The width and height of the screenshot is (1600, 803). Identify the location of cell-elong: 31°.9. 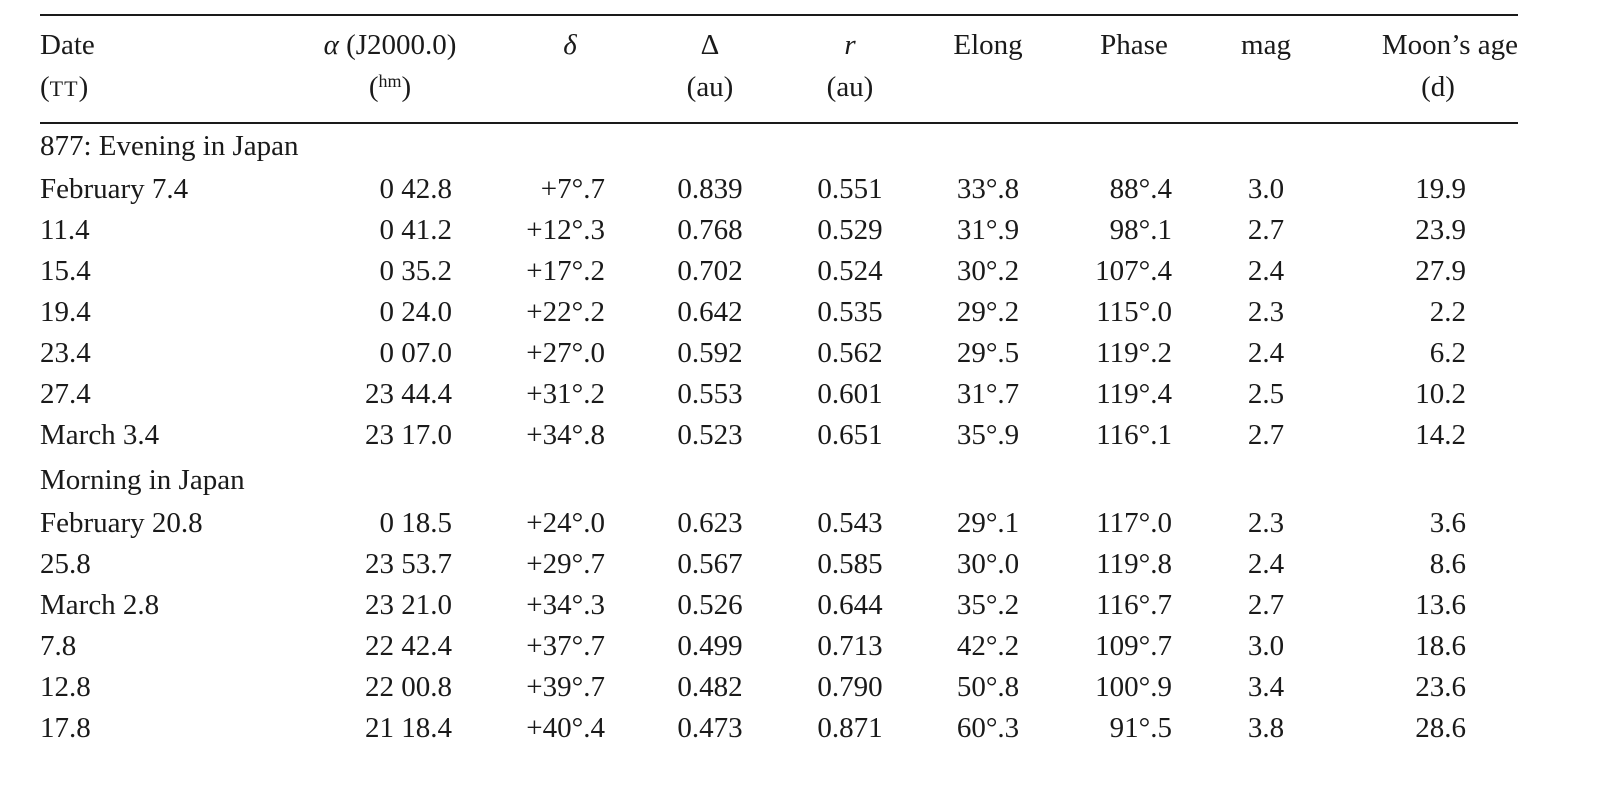
(988, 230).